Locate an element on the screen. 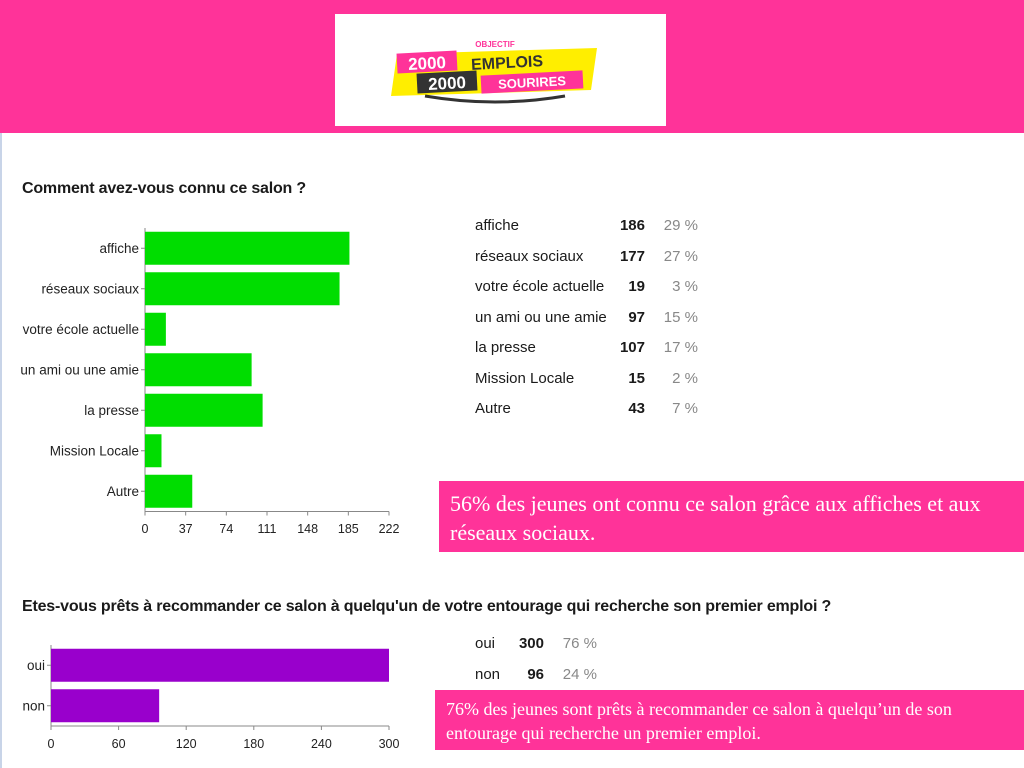 This screenshot has height=768, width=1024. x-tick-label: 300 is located at coordinates (389, 744).